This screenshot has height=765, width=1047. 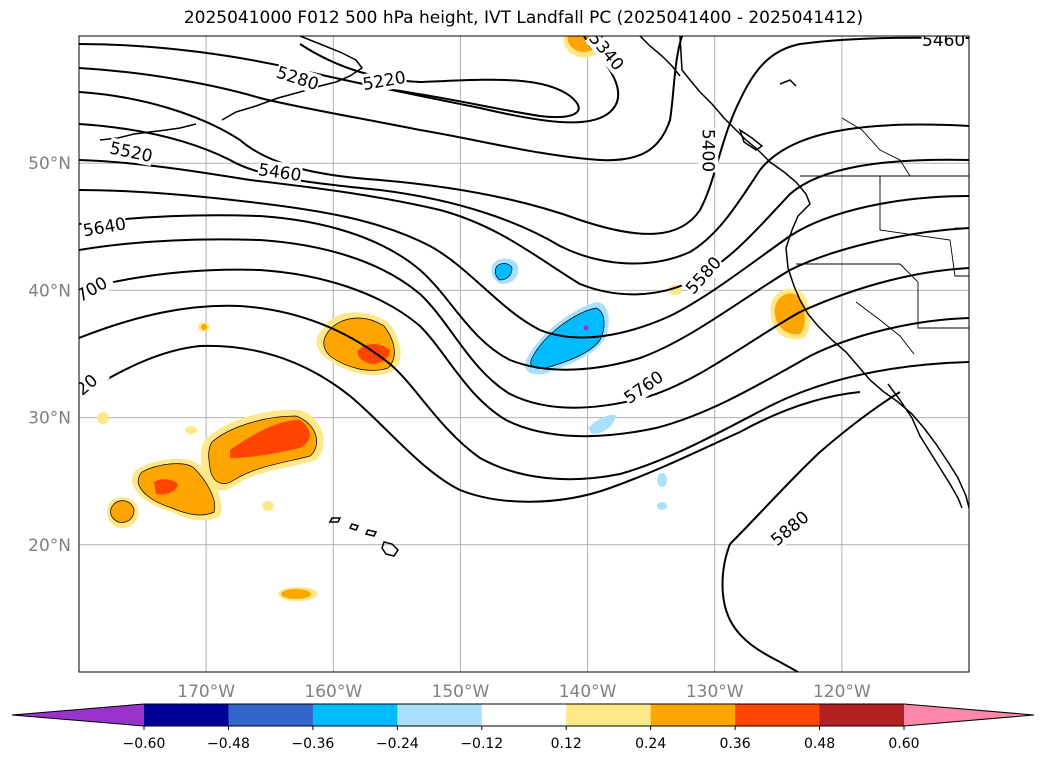 I want to click on colorbar-tick-label: 0.48, so click(x=819, y=744).